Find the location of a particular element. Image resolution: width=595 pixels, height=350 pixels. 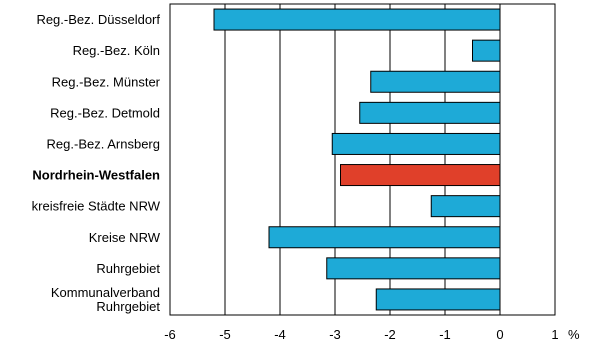

category-label-9: Kommunalverband Ruhrgebiet is located at coordinates (106, 299).